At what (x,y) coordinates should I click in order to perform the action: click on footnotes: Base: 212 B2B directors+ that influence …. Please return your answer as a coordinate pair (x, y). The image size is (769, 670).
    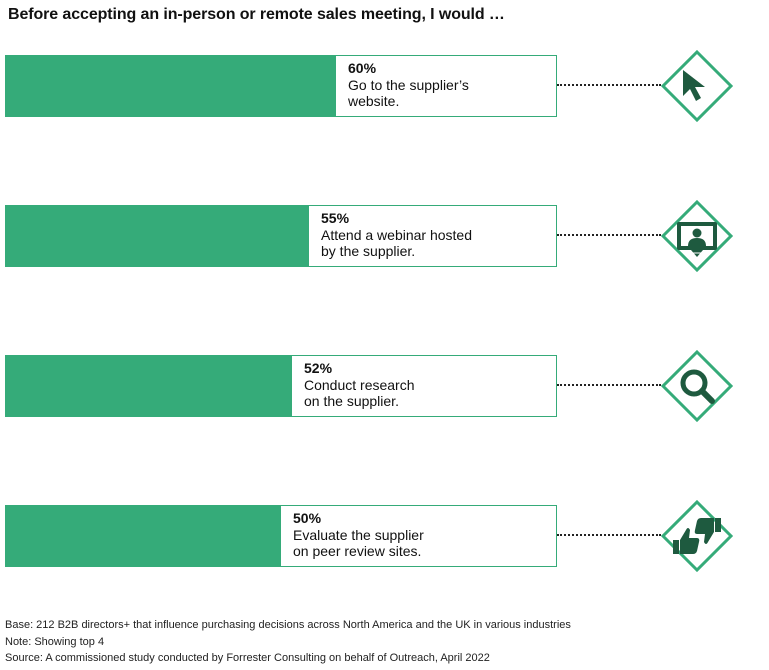
    Looking at the image, I should click on (288, 642).